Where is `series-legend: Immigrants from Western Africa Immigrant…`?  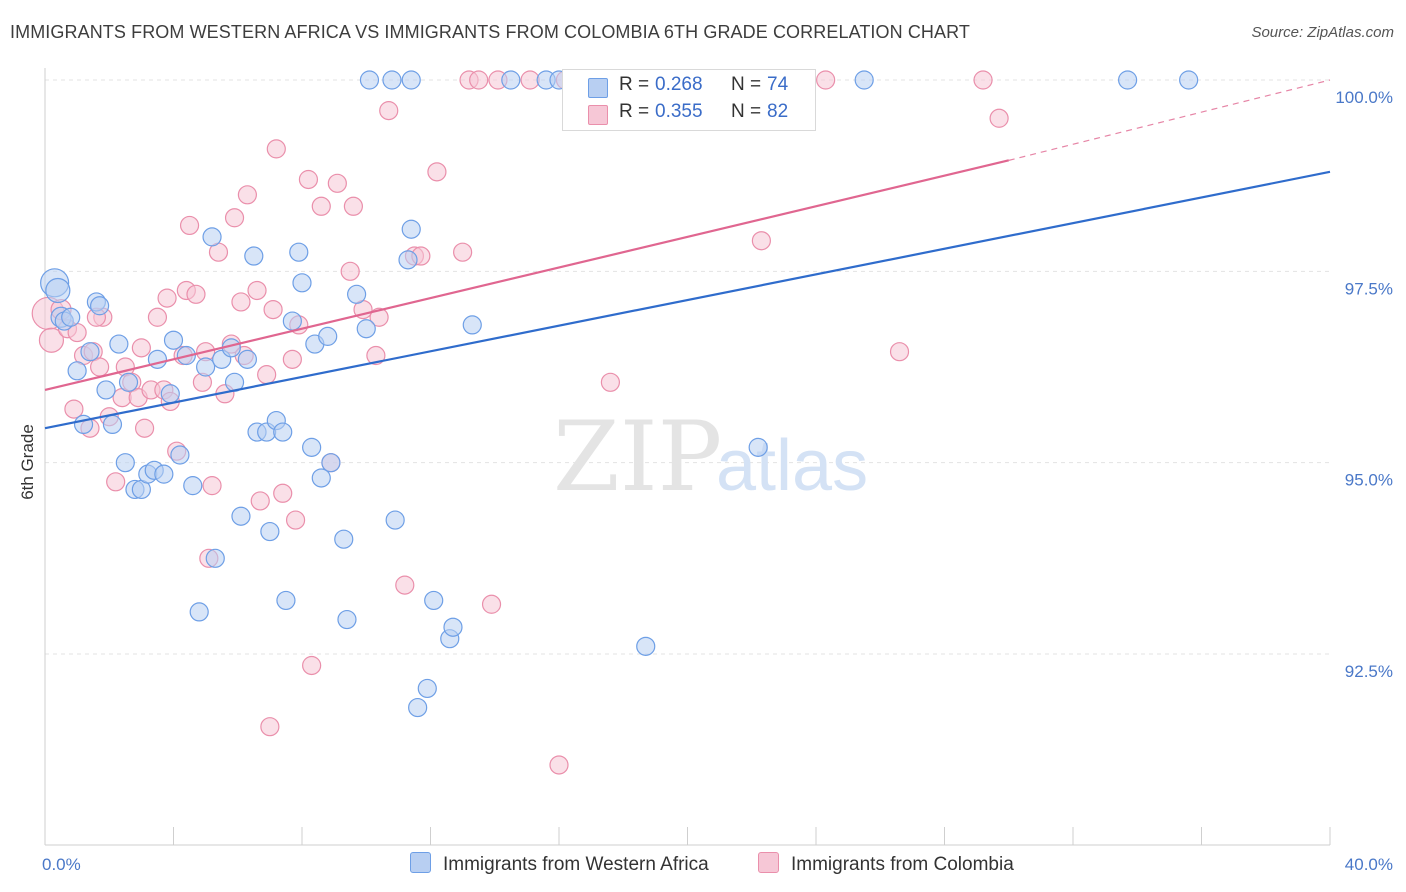
series-legend: Immigrants from Western Africa Immigrant… is located at coordinates (703, 865).